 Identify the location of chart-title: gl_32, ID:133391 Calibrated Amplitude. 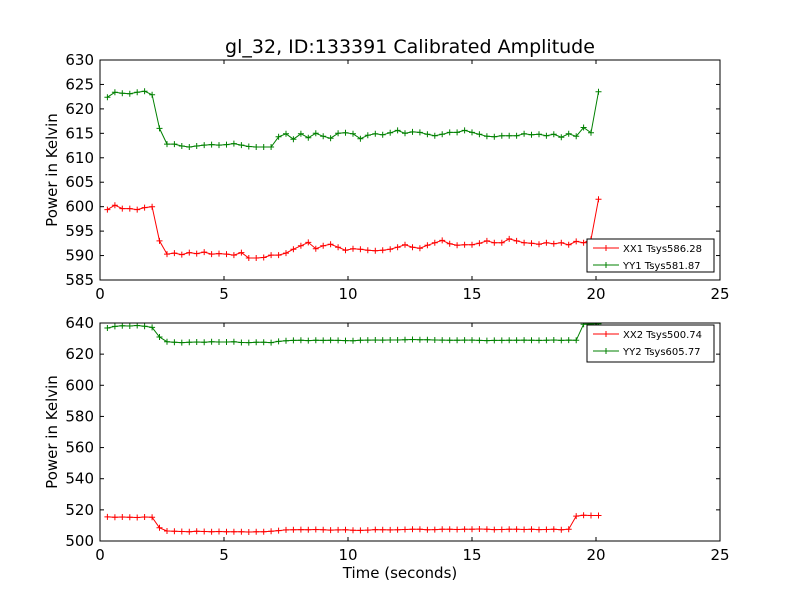
(410, 47).